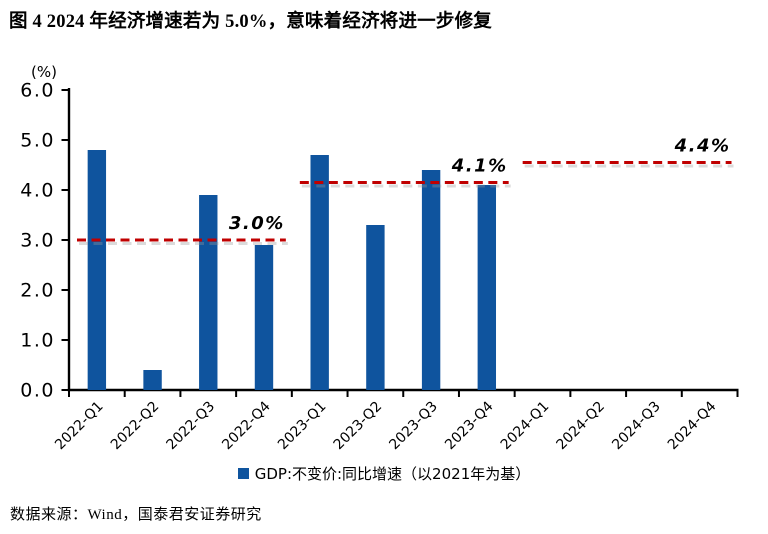 This screenshot has height=534, width=768. What do you see at coordinates (79, 426) in the screenshot?
I see `x-tick-label-2022-Q1: 2022-Q1` at bounding box center [79, 426].